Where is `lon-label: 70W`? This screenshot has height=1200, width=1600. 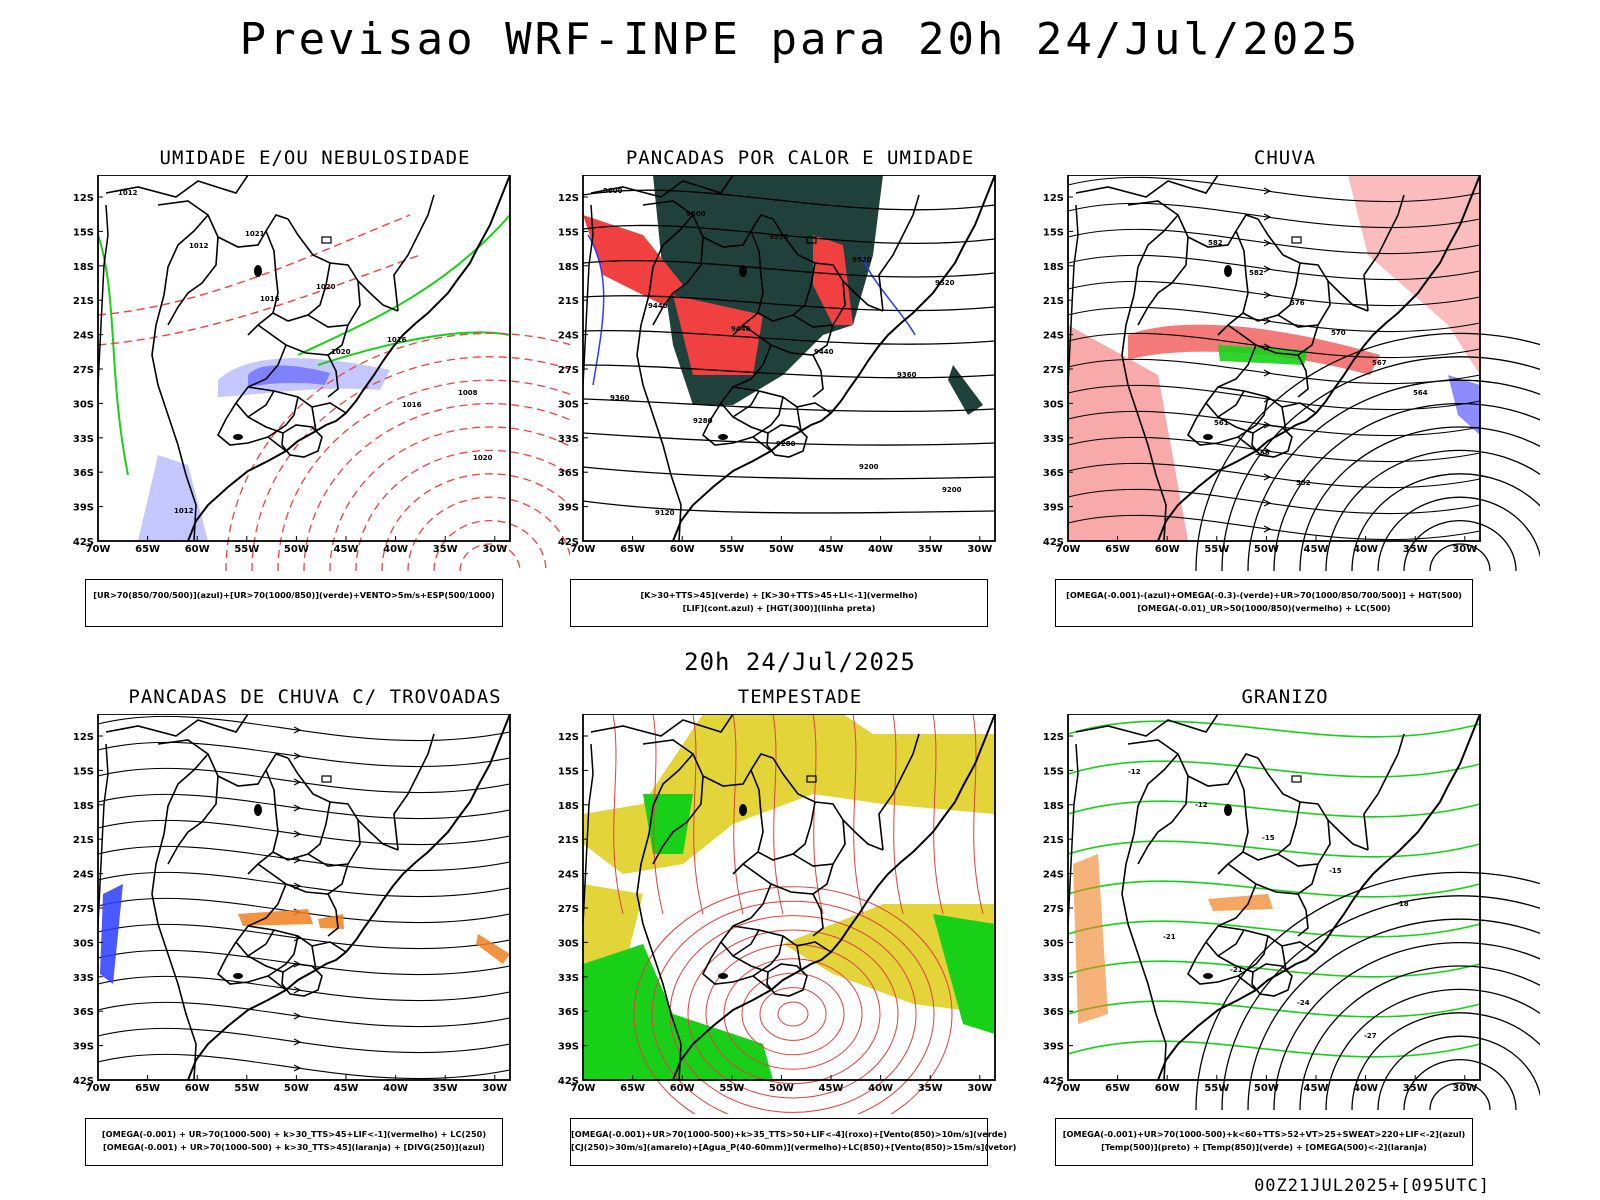 lon-label: 70W is located at coordinates (583, 1088).